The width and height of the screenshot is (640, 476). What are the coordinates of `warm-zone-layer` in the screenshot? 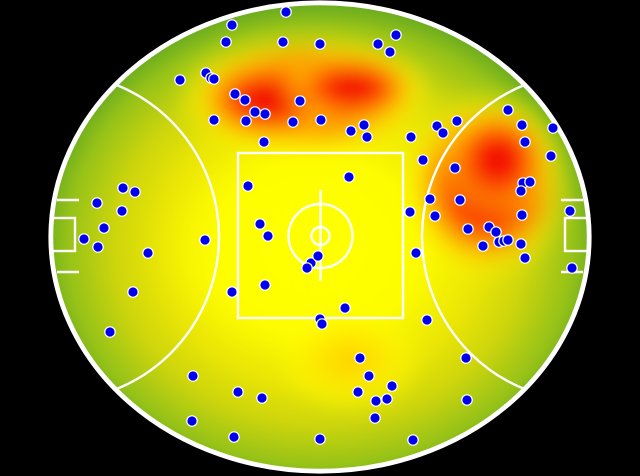 It's located at (350, 360).